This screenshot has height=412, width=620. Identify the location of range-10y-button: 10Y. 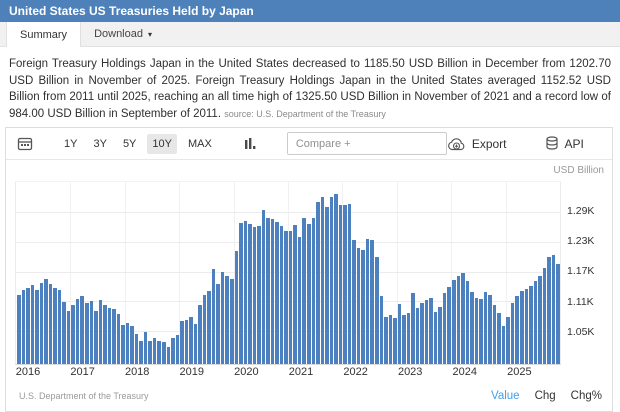
(162, 143).